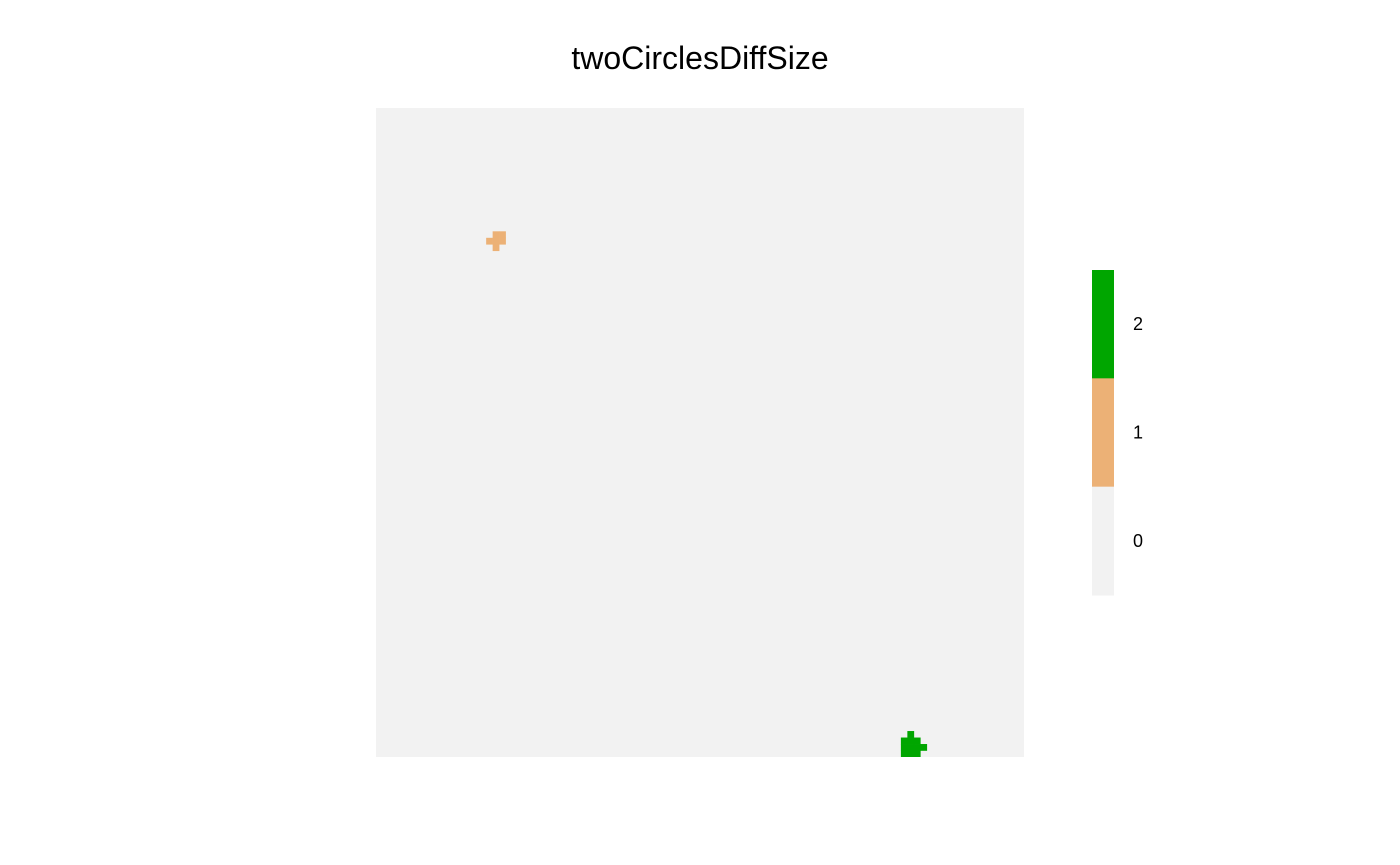 This screenshot has height=865, width=1400. What do you see at coordinates (1117, 433) in the screenshot?
I see `color-legend: 2 1 0` at bounding box center [1117, 433].